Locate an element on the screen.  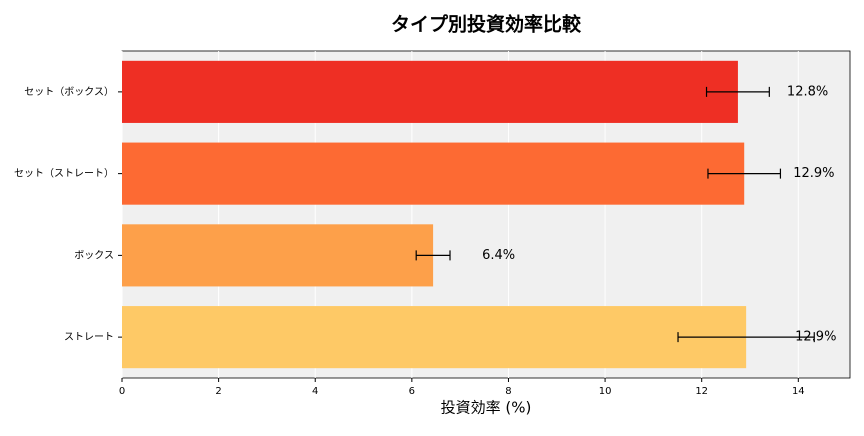
x-tick-label: 8 is located at coordinates (508, 391).